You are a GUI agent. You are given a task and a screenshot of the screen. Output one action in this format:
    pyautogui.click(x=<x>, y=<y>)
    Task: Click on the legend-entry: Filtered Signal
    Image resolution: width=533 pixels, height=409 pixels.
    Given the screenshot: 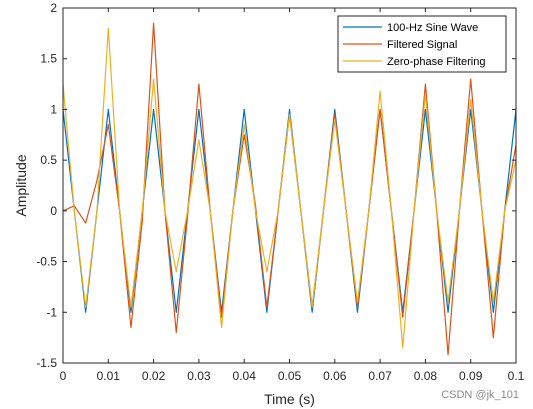 What is the action you would take?
    pyautogui.click(x=422, y=45)
    